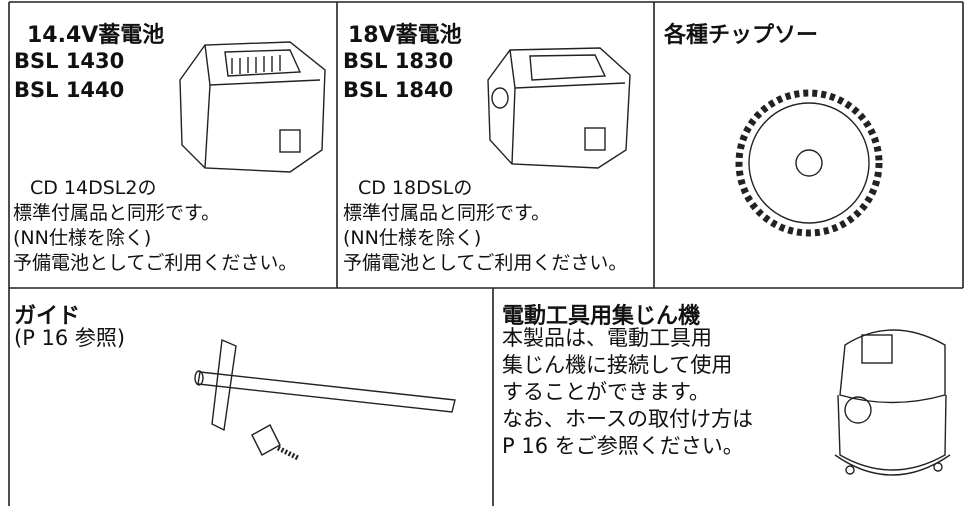 This screenshot has height=506, width=970. I want to click on guide-illustration, so click(325, 399).